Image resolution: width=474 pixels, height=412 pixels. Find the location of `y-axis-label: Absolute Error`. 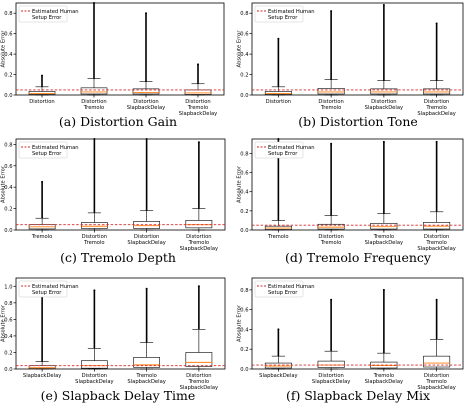

y-axis-label: Absolute Error is located at coordinates (240, 323).